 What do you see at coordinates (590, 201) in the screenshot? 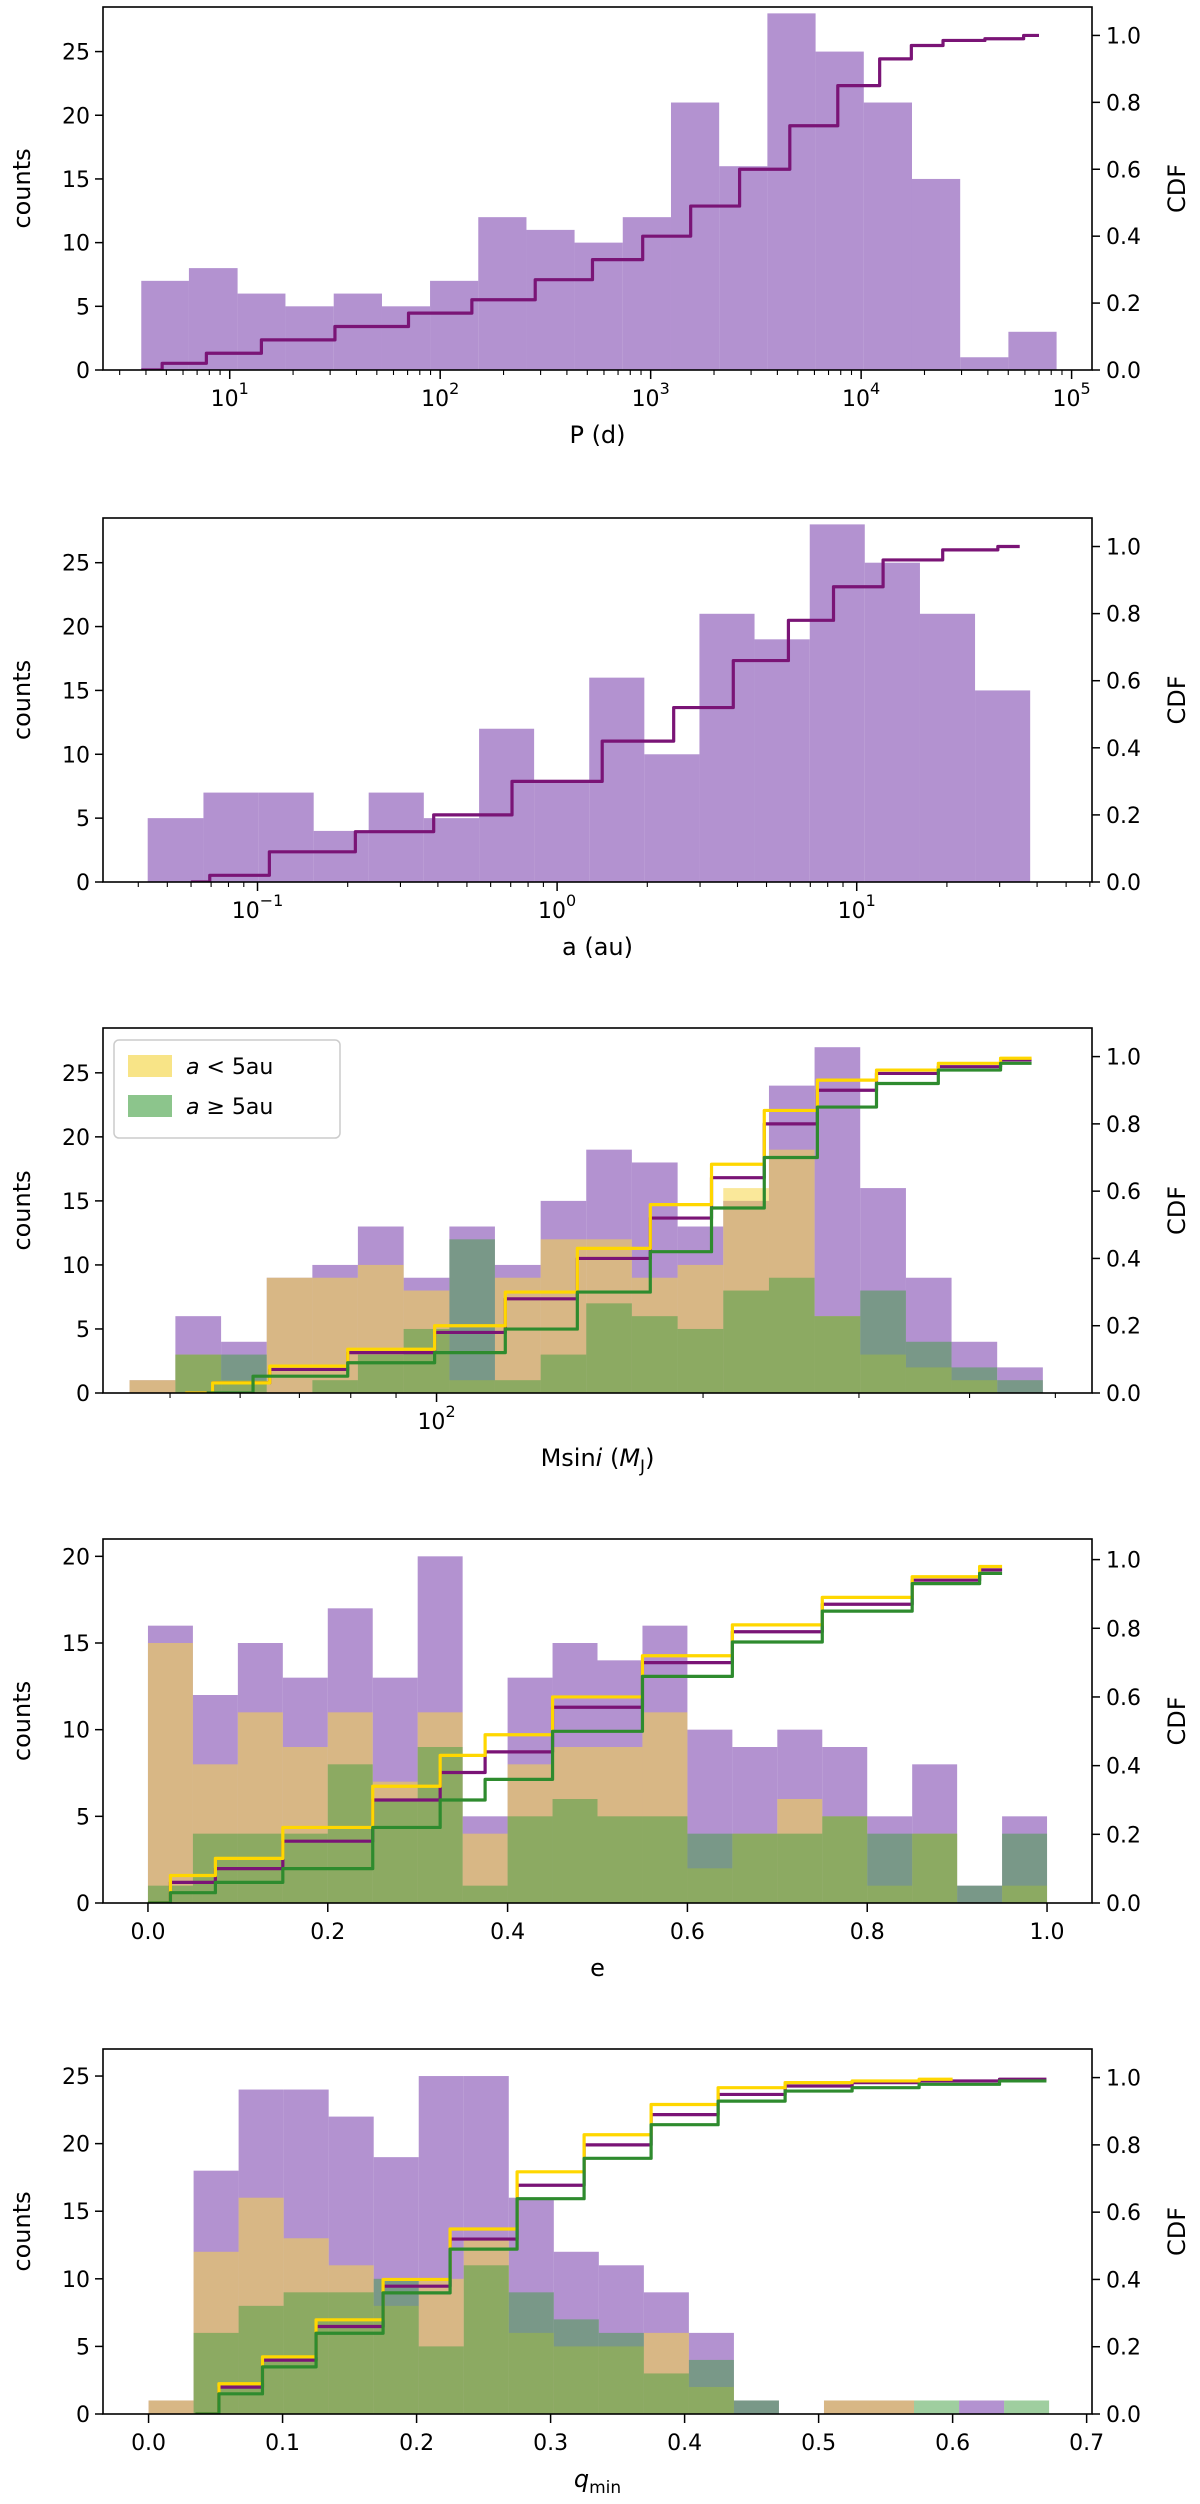
I see `cdf-line-all` at bounding box center [590, 201].